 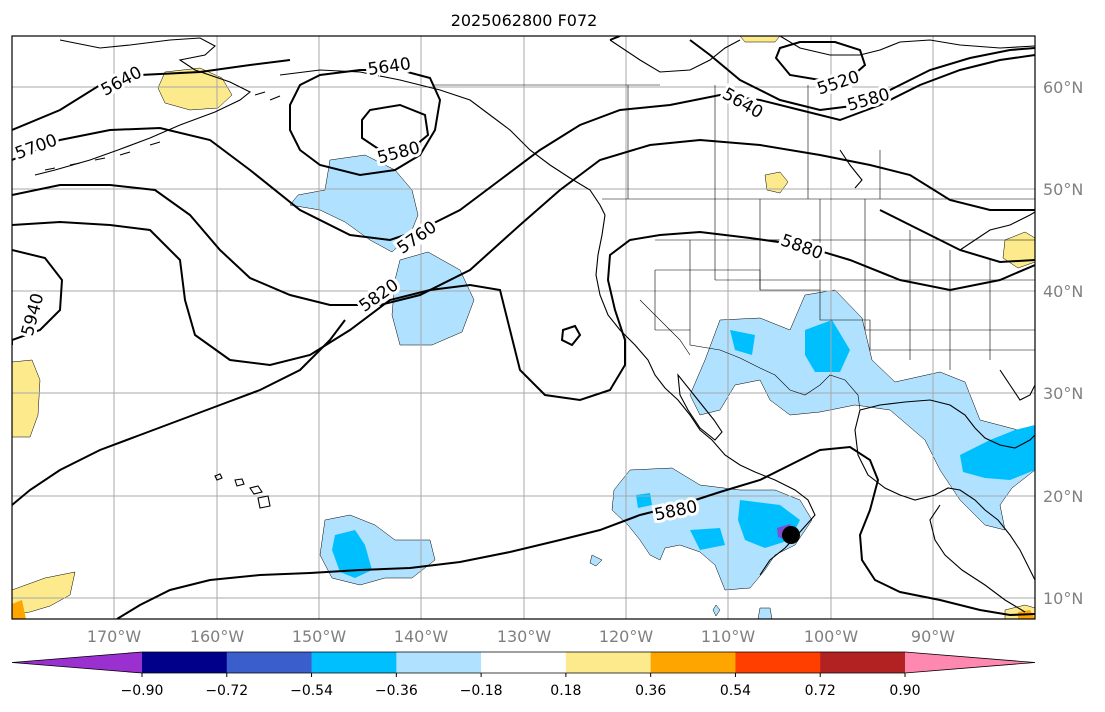 I want to click on lon-label: 120°W, so click(x=626, y=636).